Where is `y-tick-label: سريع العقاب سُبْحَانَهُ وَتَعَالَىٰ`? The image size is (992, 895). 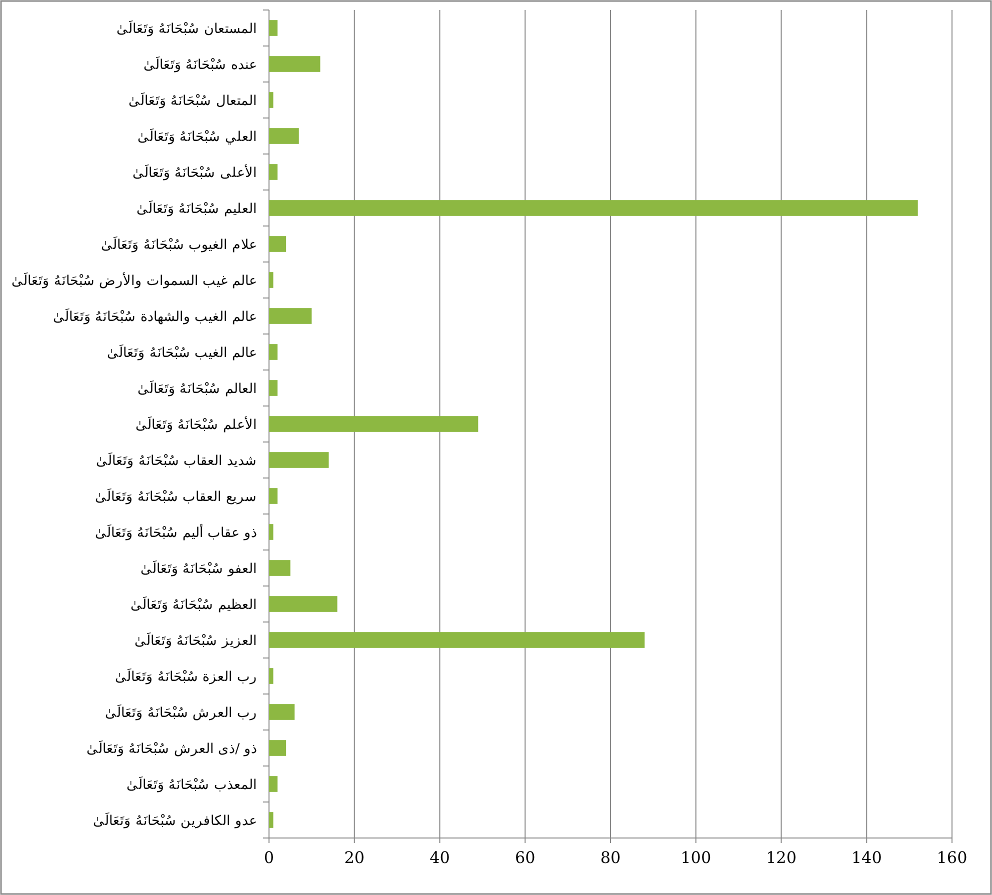 y-tick-label: سريع العقاب سُبْحَانَهُ وَتَعَالَىٰ is located at coordinates (176, 496).